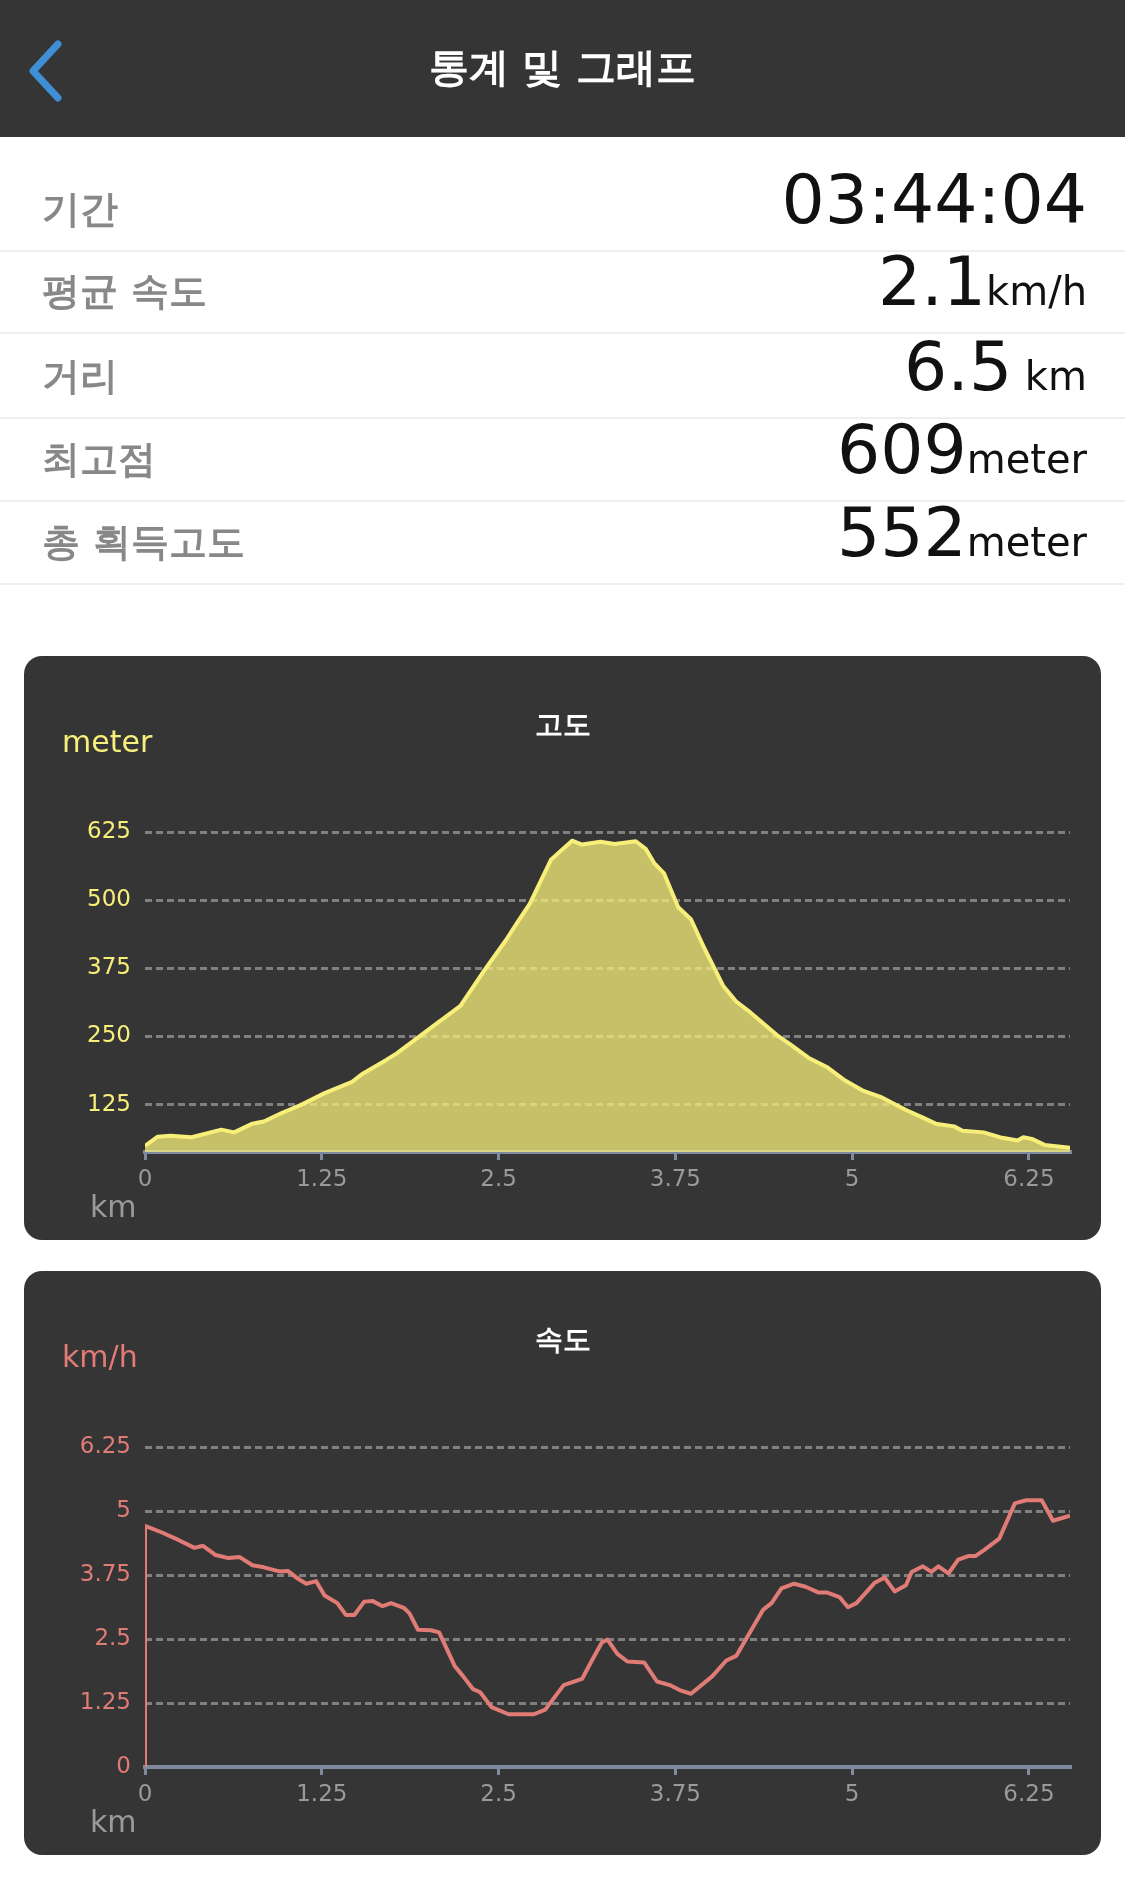 The image size is (1125, 1891). What do you see at coordinates (105, 1444) in the screenshot?
I see `y-tick-label: 6.25` at bounding box center [105, 1444].